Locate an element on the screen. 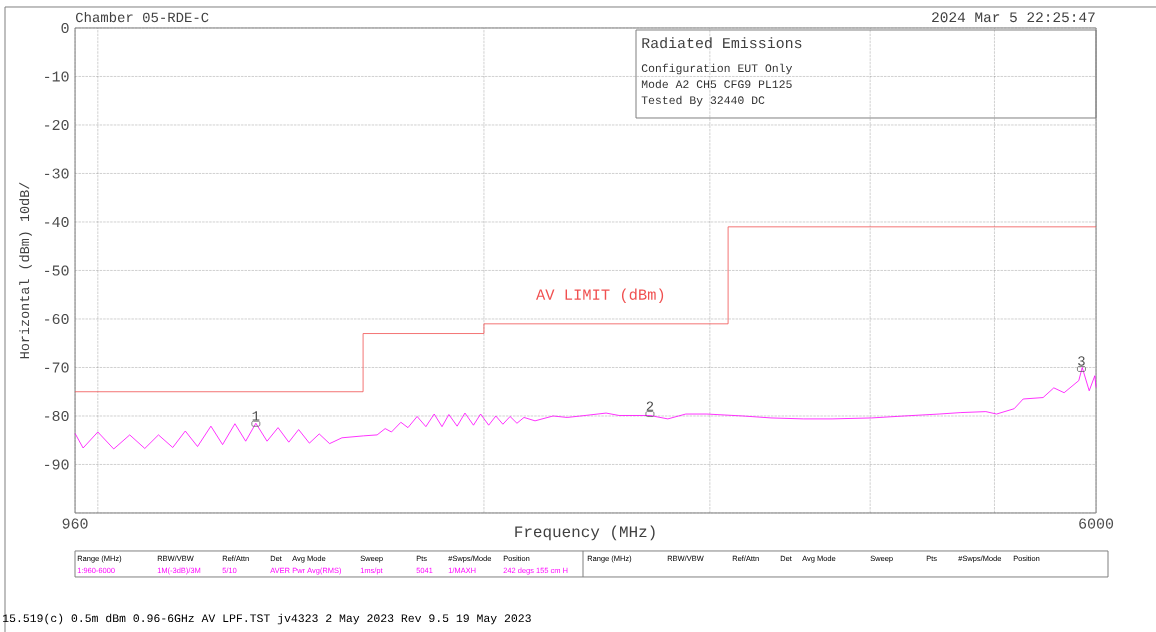  y-axis-title: Horizontal (dBm) 10dB/ is located at coordinates (25, 270).